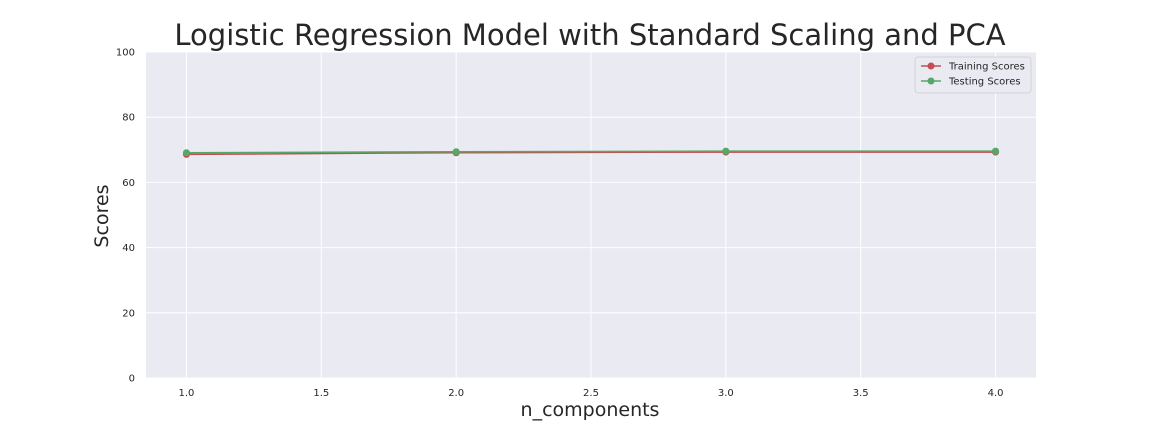 This screenshot has height=432, width=1152. I want to click on series-testing-scores, so click(591, 152).